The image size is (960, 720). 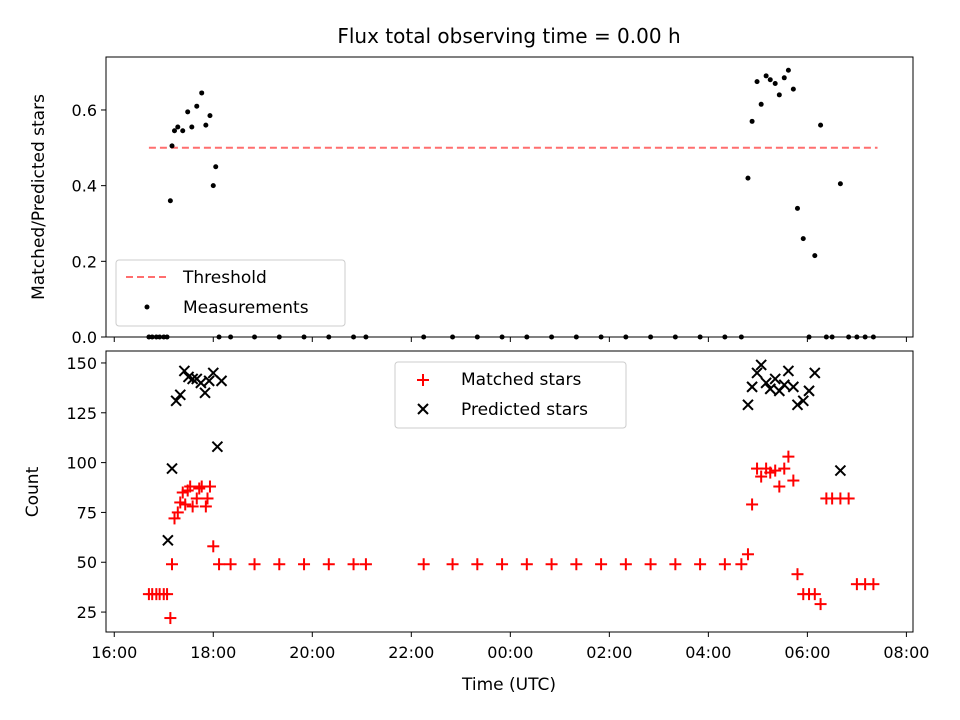 I want to click on x-tick-label: 06:00, so click(x=807, y=652).